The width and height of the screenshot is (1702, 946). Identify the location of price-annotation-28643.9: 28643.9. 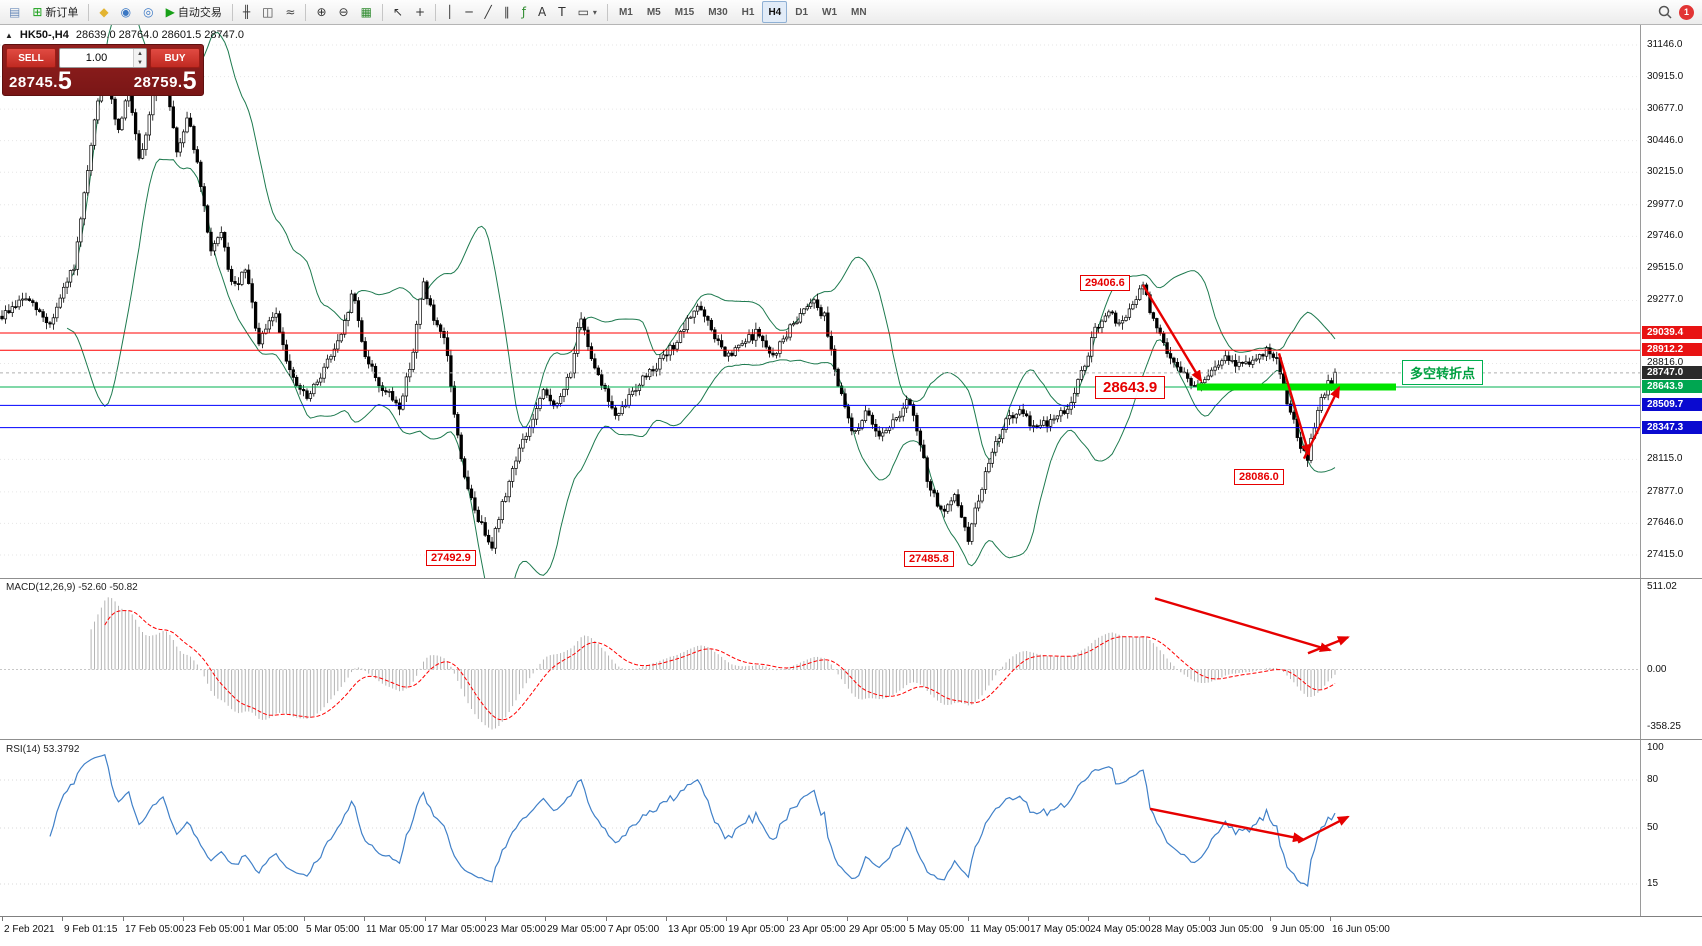
(1130, 387).